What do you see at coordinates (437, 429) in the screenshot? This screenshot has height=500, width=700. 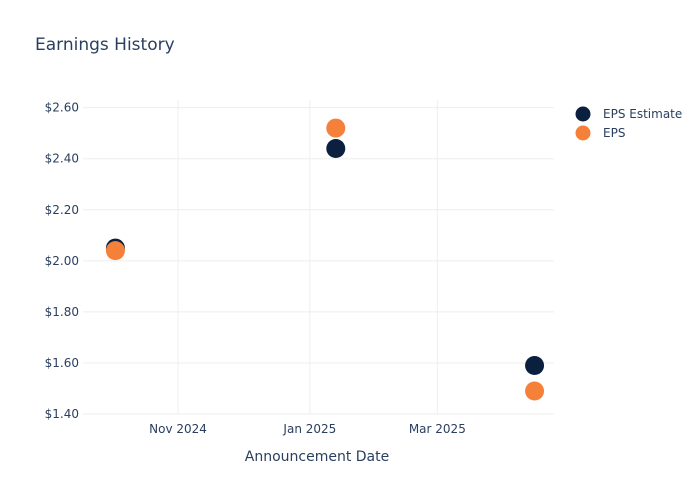 I see `x-tick-label: Mar 2025` at bounding box center [437, 429].